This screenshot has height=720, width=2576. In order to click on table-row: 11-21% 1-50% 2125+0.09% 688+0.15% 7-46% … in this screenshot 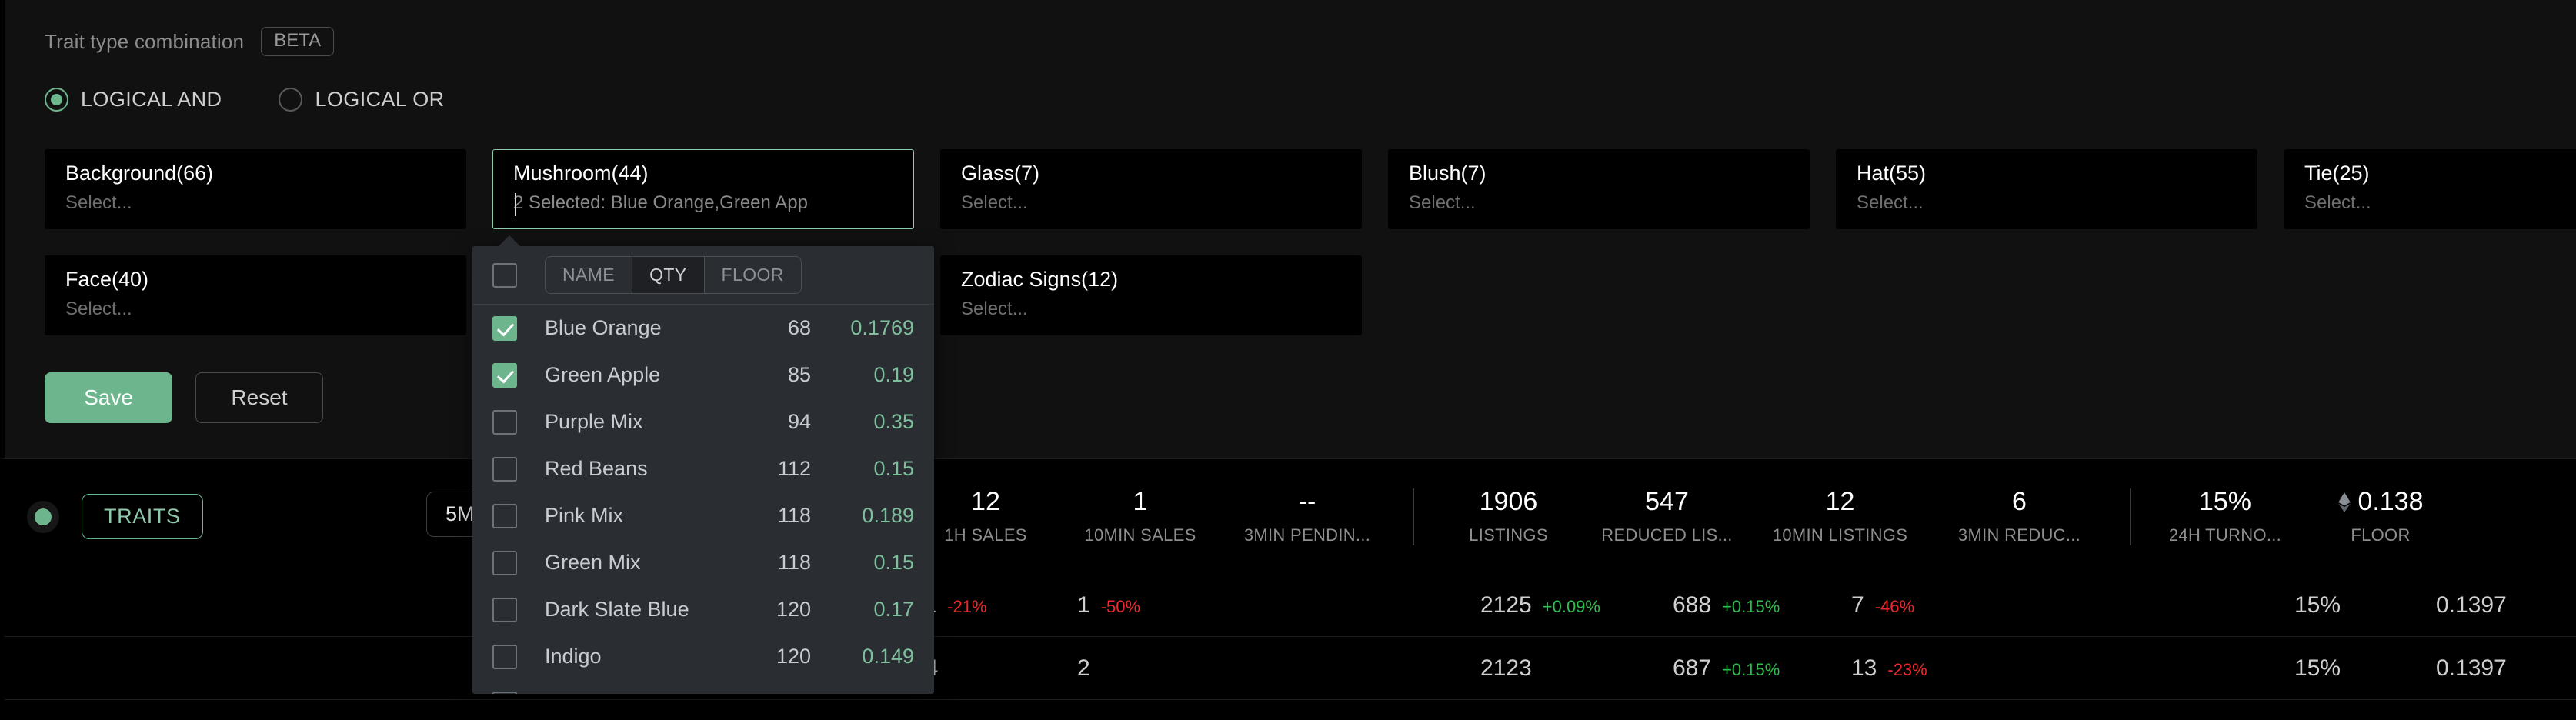, I will do `click(1290, 605)`.